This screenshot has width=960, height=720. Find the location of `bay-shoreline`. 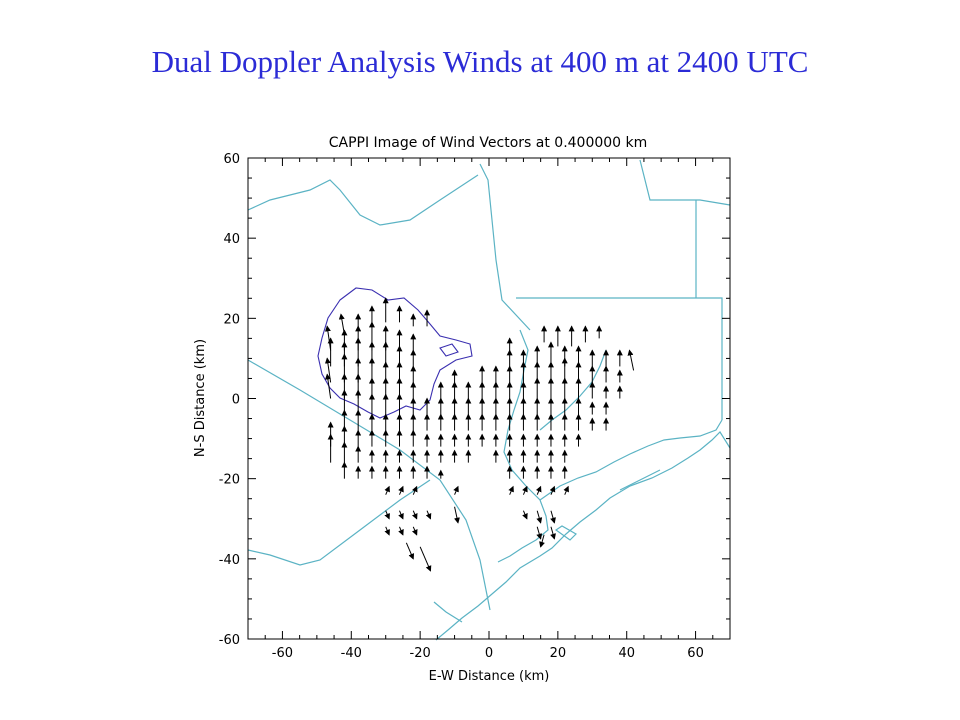

bay-shoreline is located at coordinates (523, 446).